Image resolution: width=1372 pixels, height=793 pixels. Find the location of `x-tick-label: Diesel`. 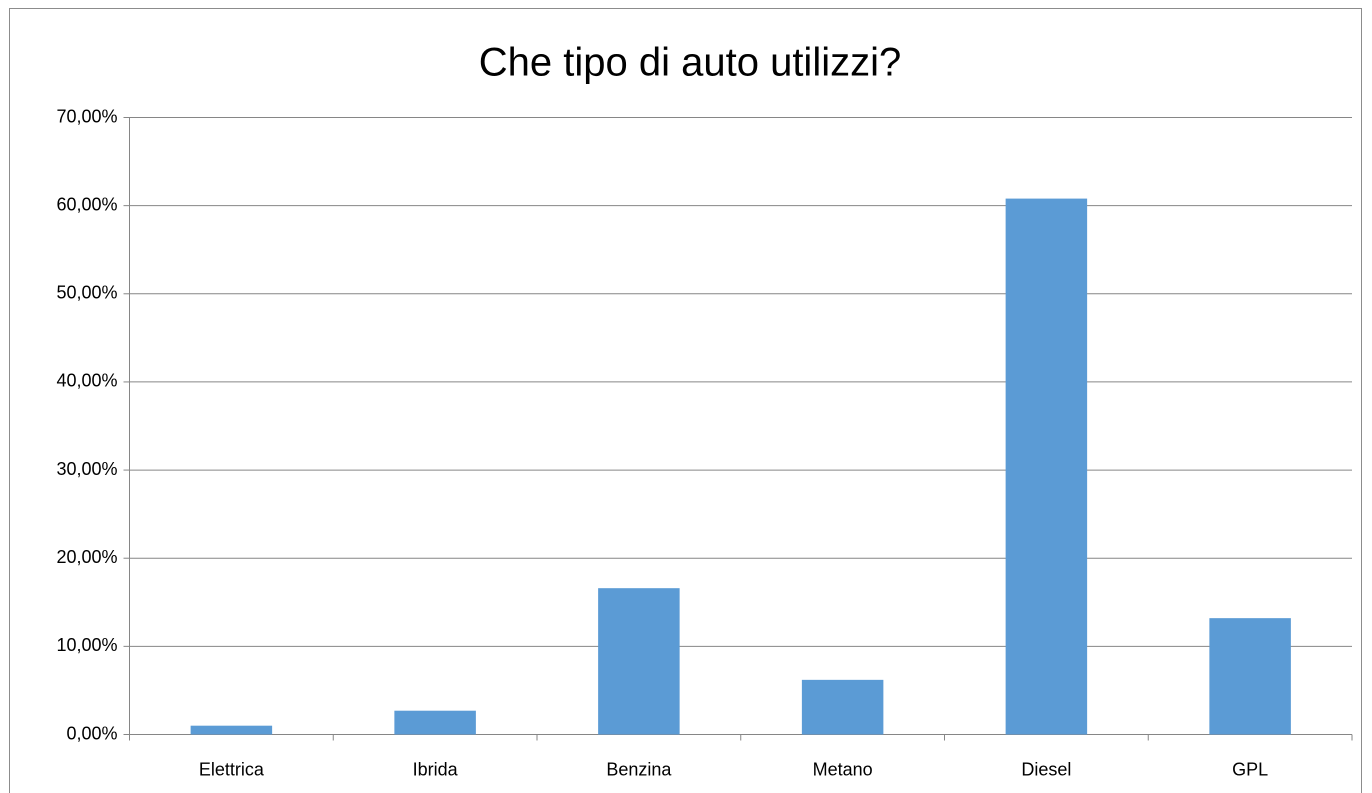

x-tick-label: Diesel is located at coordinates (1046, 769).